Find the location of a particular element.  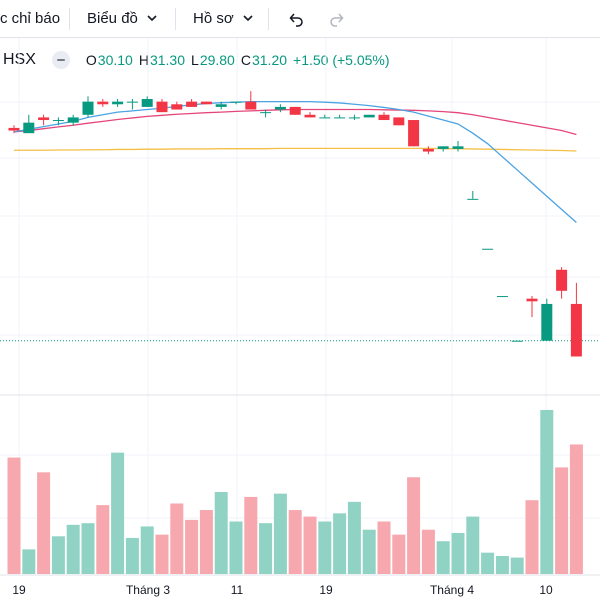

top-toolbar: c chỉ báo Biểu đồ Hồ sơ is located at coordinates (300, 19).